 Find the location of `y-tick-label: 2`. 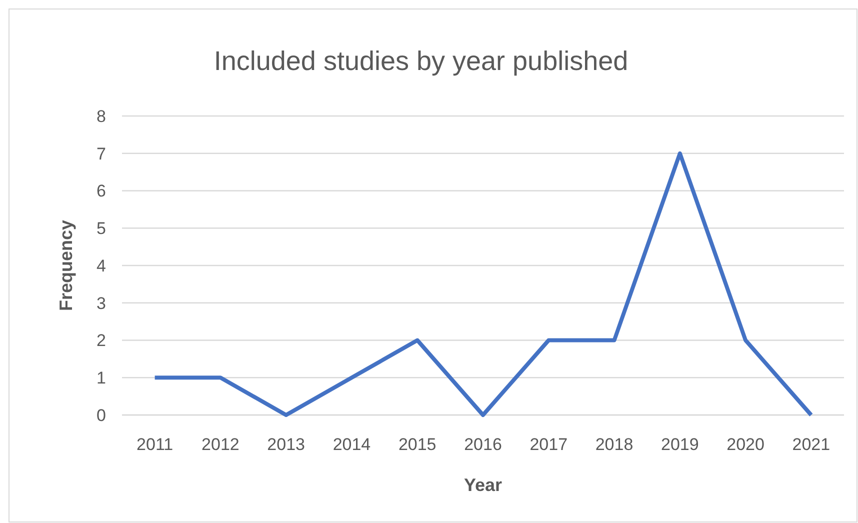

y-tick-label: 2 is located at coordinates (101, 340).